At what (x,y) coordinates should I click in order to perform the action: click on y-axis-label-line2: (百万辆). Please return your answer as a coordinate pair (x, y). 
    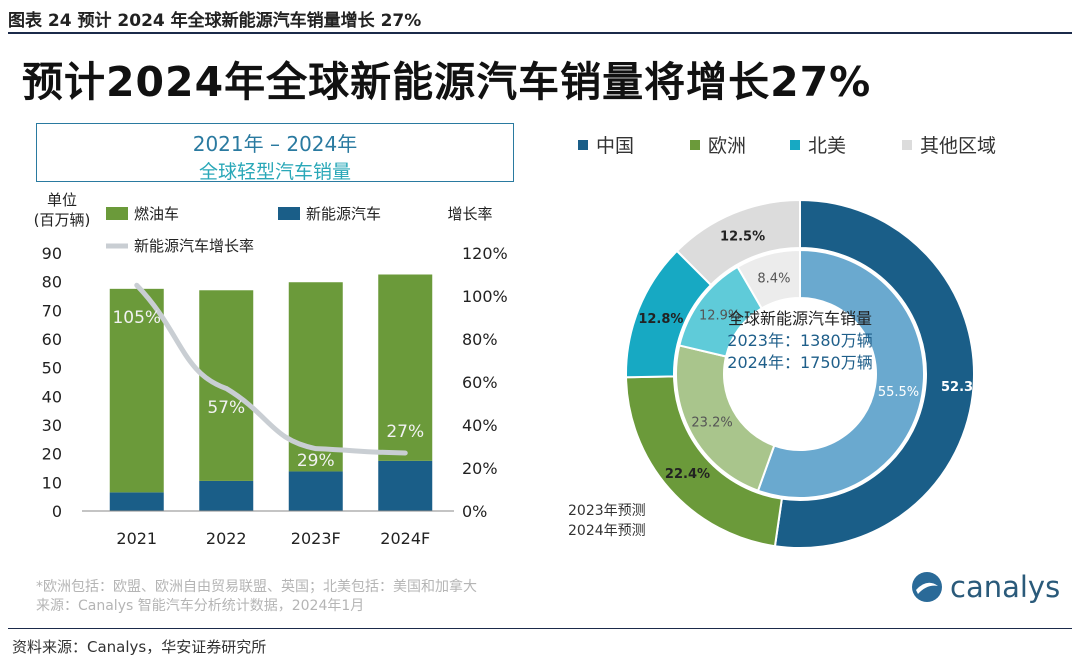
    Looking at the image, I should click on (62, 220).